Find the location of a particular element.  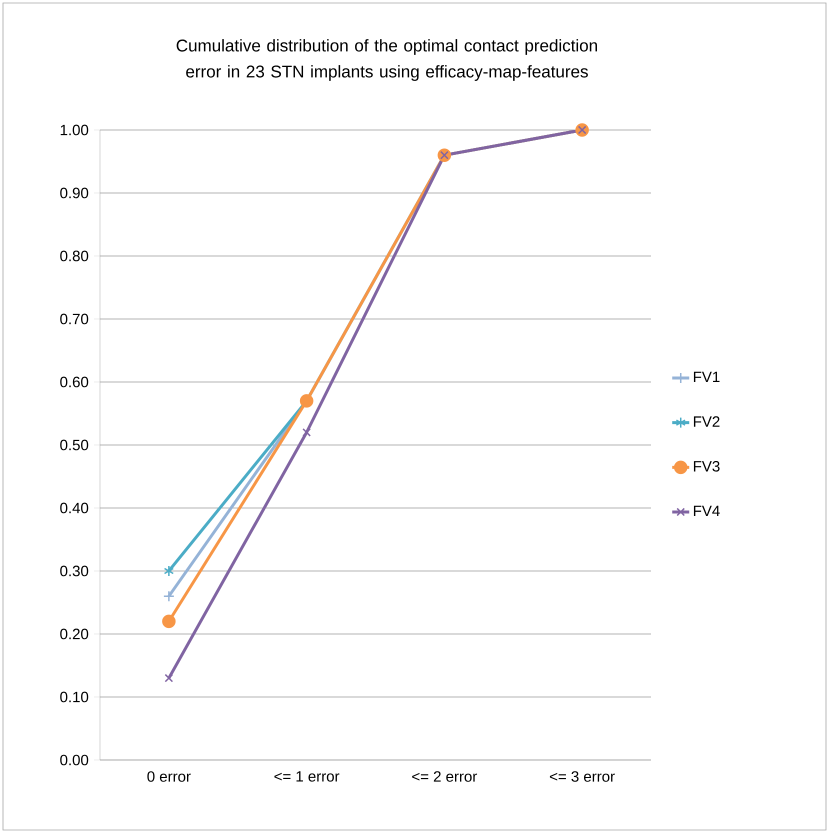

x-tick-label: <= 1 error is located at coordinates (307, 776).